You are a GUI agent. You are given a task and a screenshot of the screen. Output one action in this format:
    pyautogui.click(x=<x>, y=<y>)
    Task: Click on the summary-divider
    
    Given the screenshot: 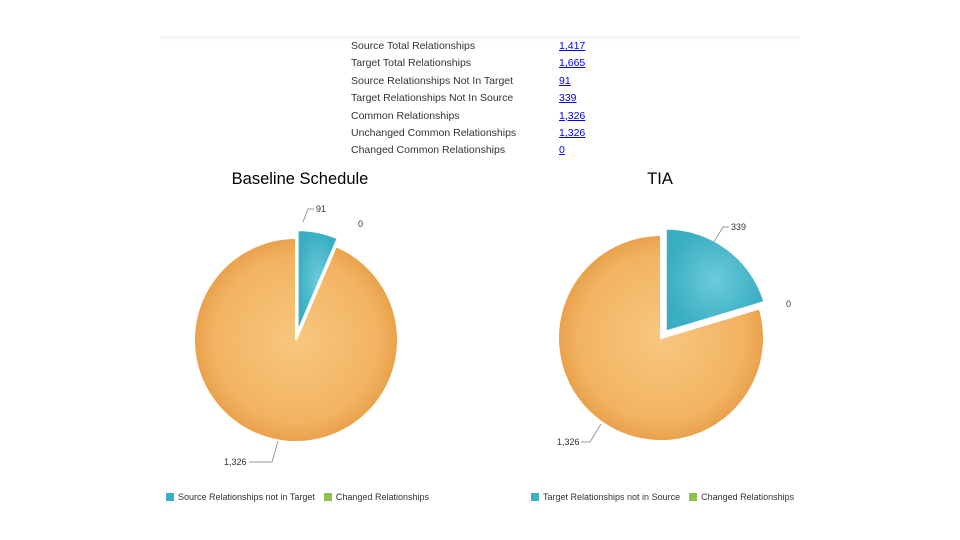 What is the action you would take?
    pyautogui.click(x=480, y=39)
    